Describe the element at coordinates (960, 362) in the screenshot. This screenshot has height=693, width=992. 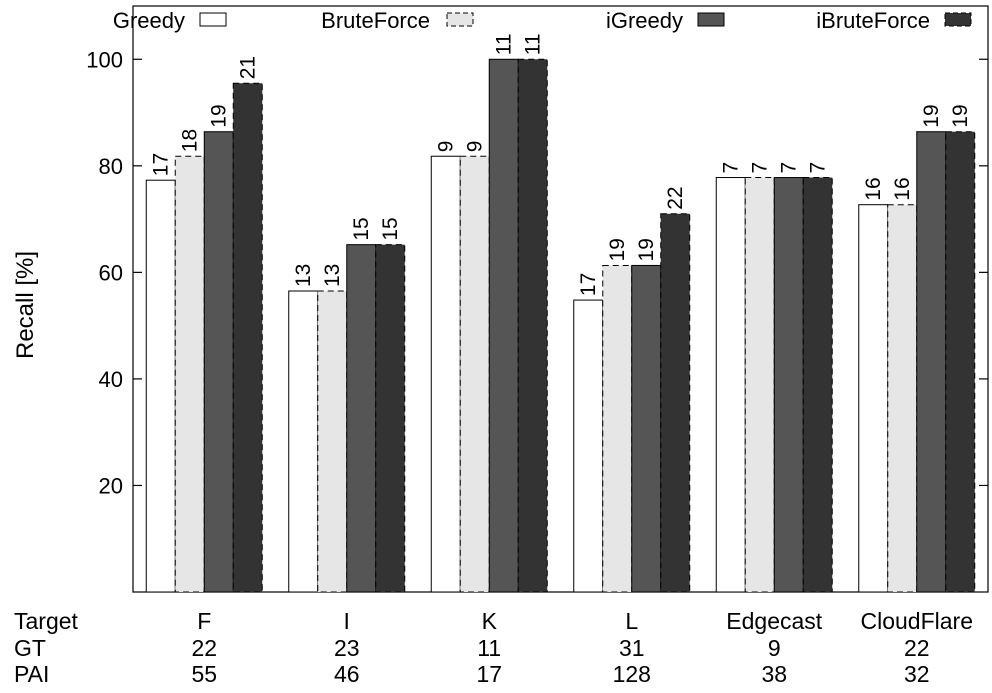
I see `bar-ibruteforce-cloudflare` at that location.